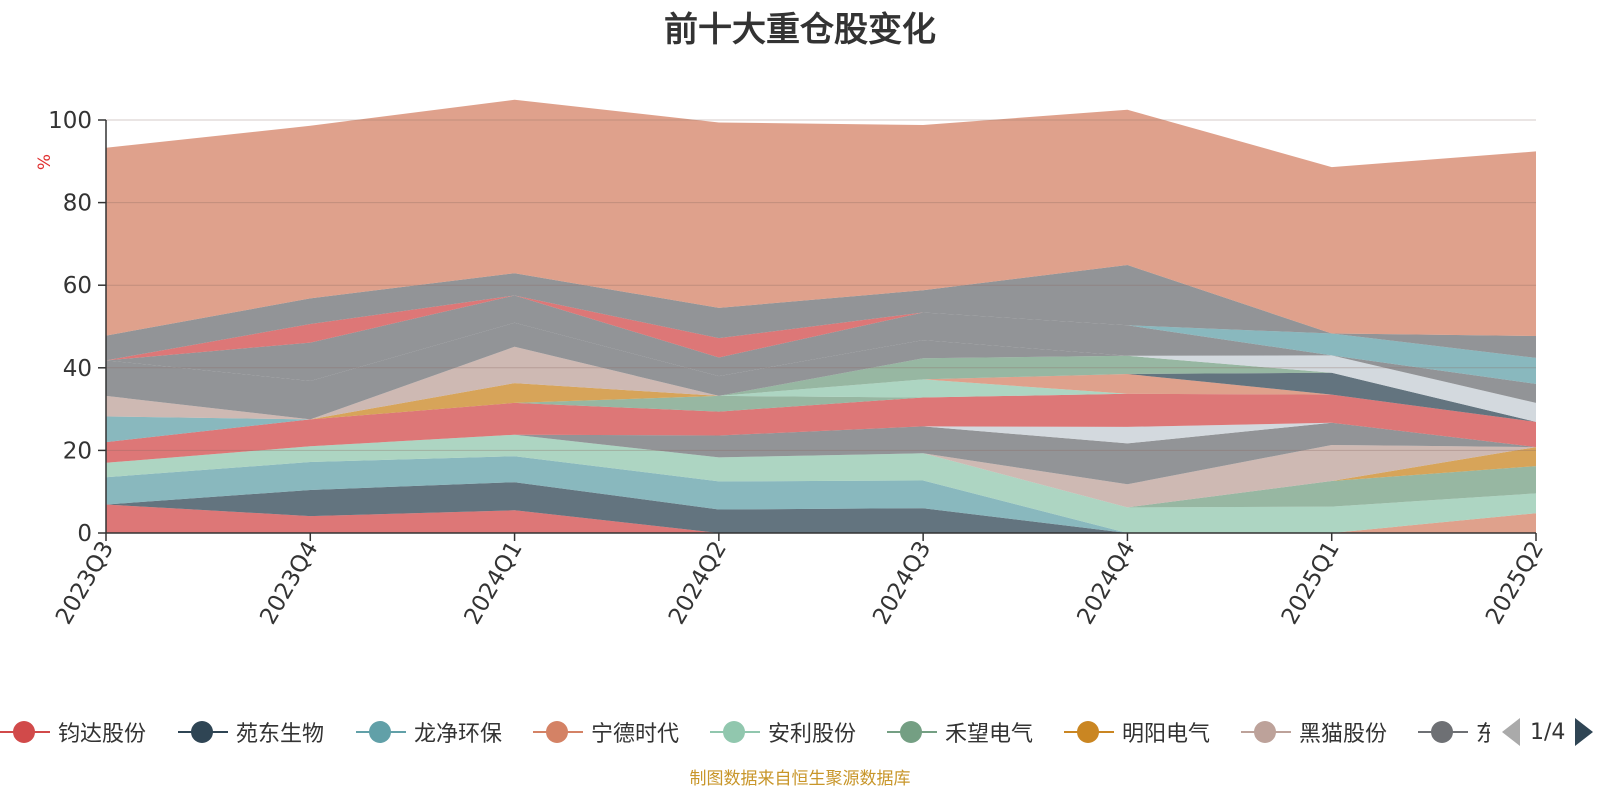 The width and height of the screenshot is (1600, 800). I want to click on y-tick-label-2: 40, so click(77, 369).